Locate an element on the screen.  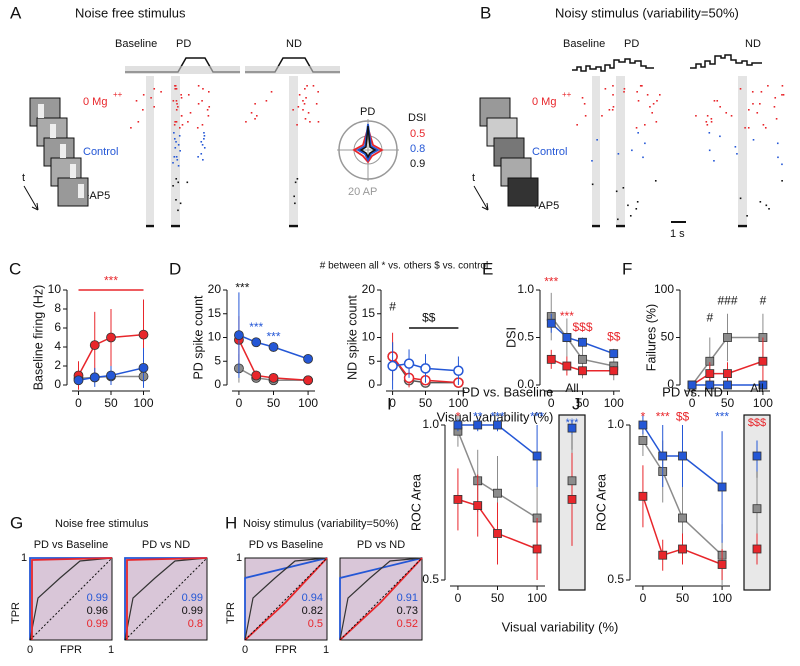
significance: # is located at coordinates (392, 306).